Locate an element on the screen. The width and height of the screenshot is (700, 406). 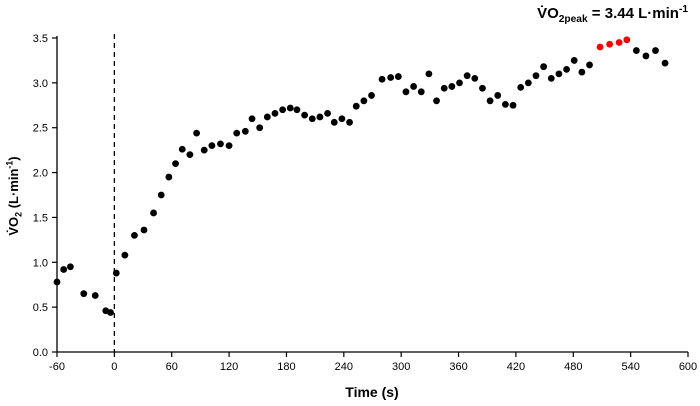
y-tick-label: 3.5 is located at coordinates (40, 39).